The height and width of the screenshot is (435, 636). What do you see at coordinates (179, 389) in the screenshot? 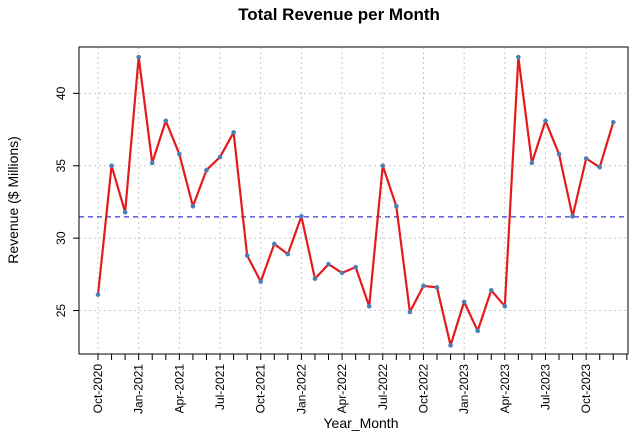
I see `x-tick-label-Apr-2021: Apr-2021` at bounding box center [179, 389].